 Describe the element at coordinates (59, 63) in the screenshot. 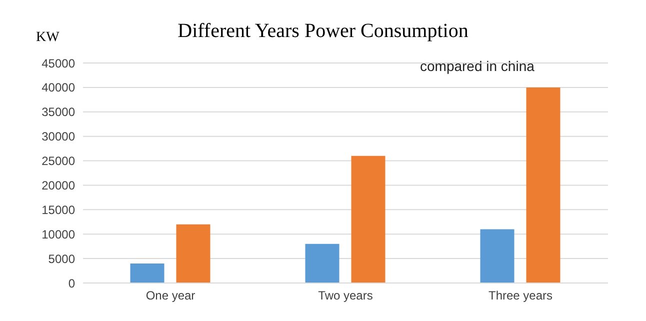

I see `y-tick-label: 45000` at that location.